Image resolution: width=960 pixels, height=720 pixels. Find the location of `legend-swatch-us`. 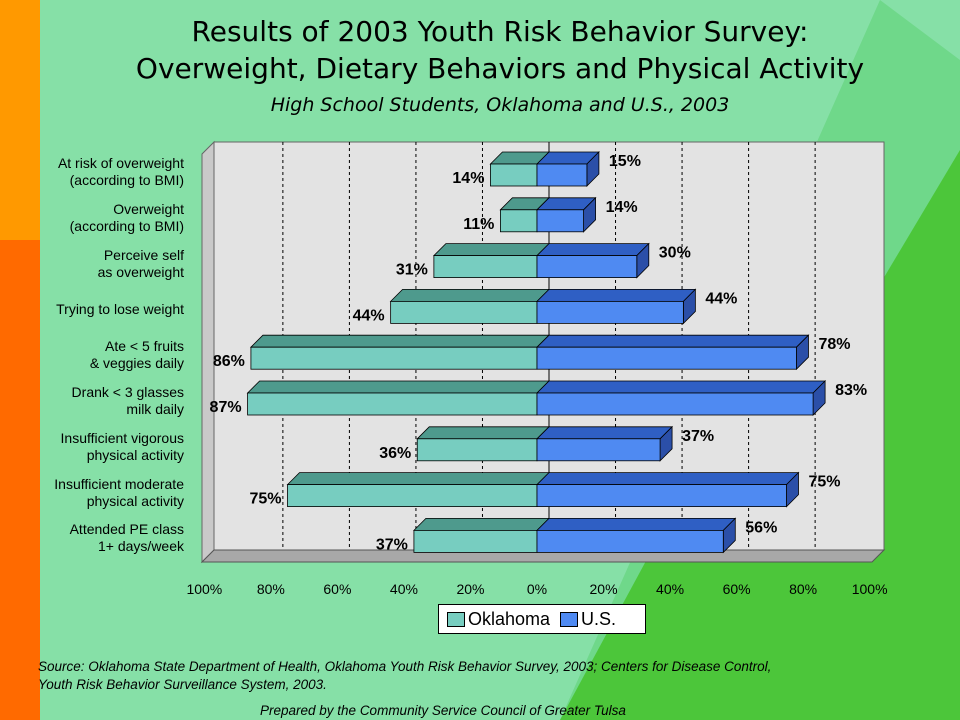

legend-swatch-us is located at coordinates (569, 619).